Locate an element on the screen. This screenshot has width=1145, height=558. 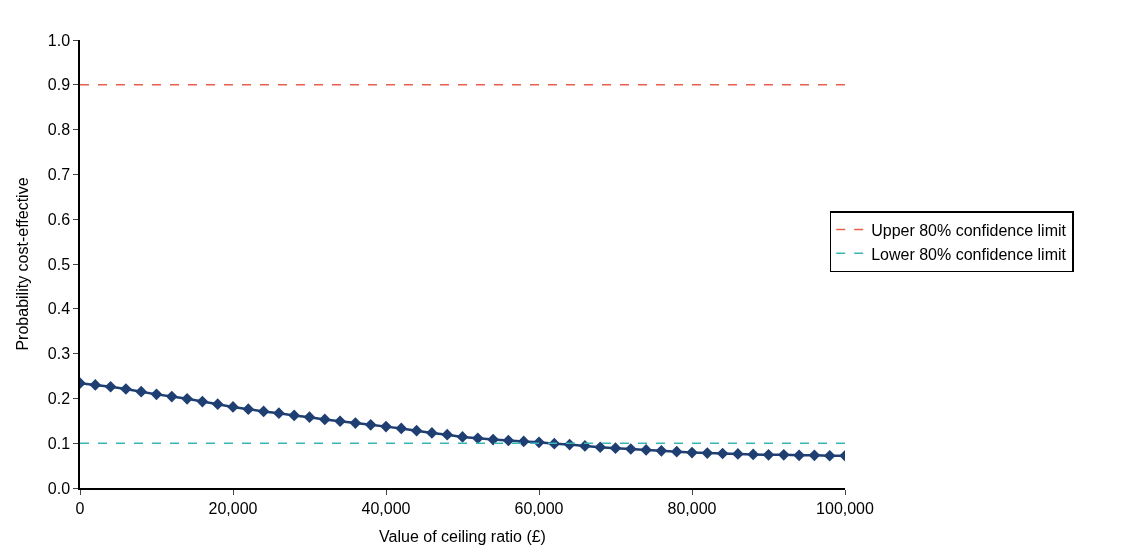
y-tick-label: 0.0 is located at coordinates (59, 488).